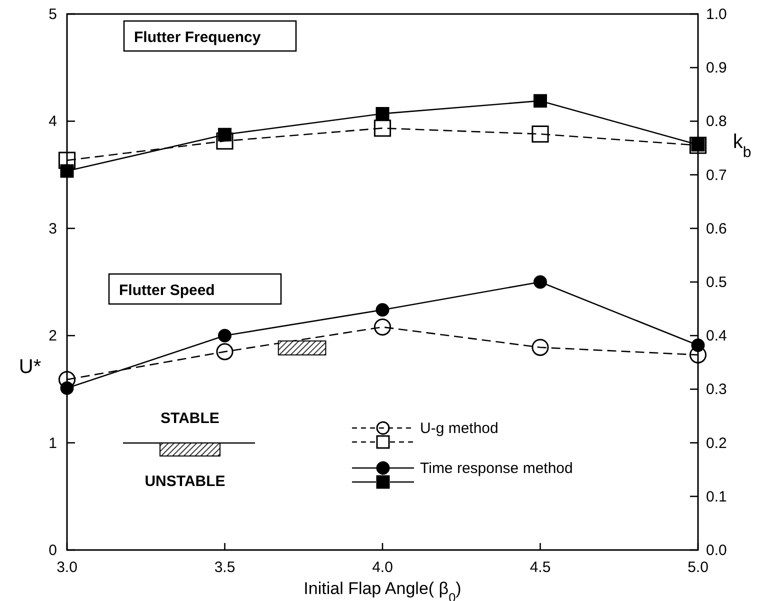  Describe the element at coordinates (742, 145) in the screenshot. I see `y2-axis-title: k$_{b}$` at that location.